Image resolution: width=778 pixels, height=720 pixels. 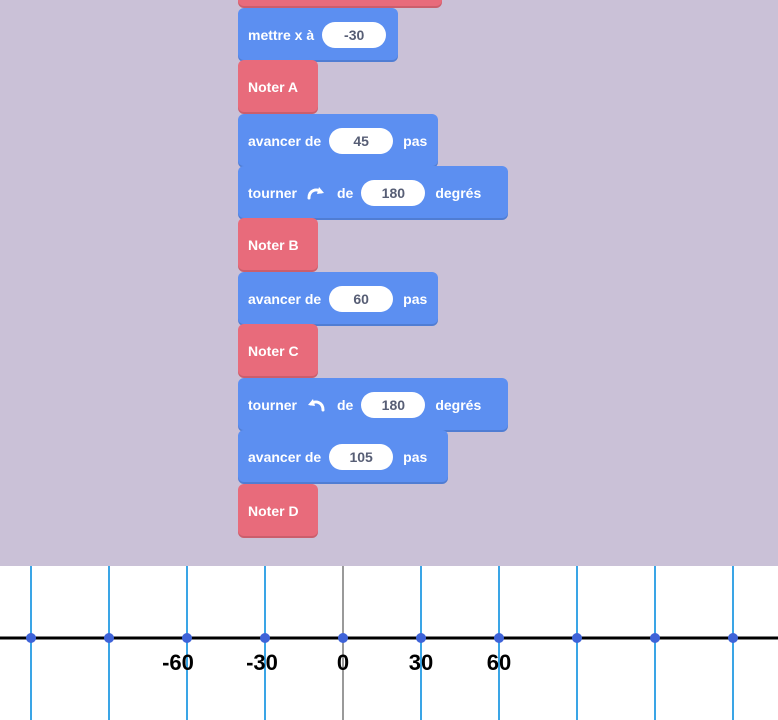 I want to click on turn-right-label: tourner, so click(x=272, y=193).